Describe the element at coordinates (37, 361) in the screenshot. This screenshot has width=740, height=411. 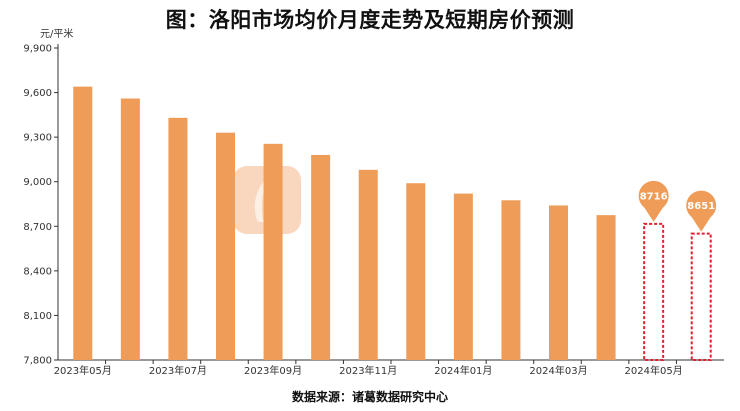
I see `y-tick-label: 7,800` at that location.